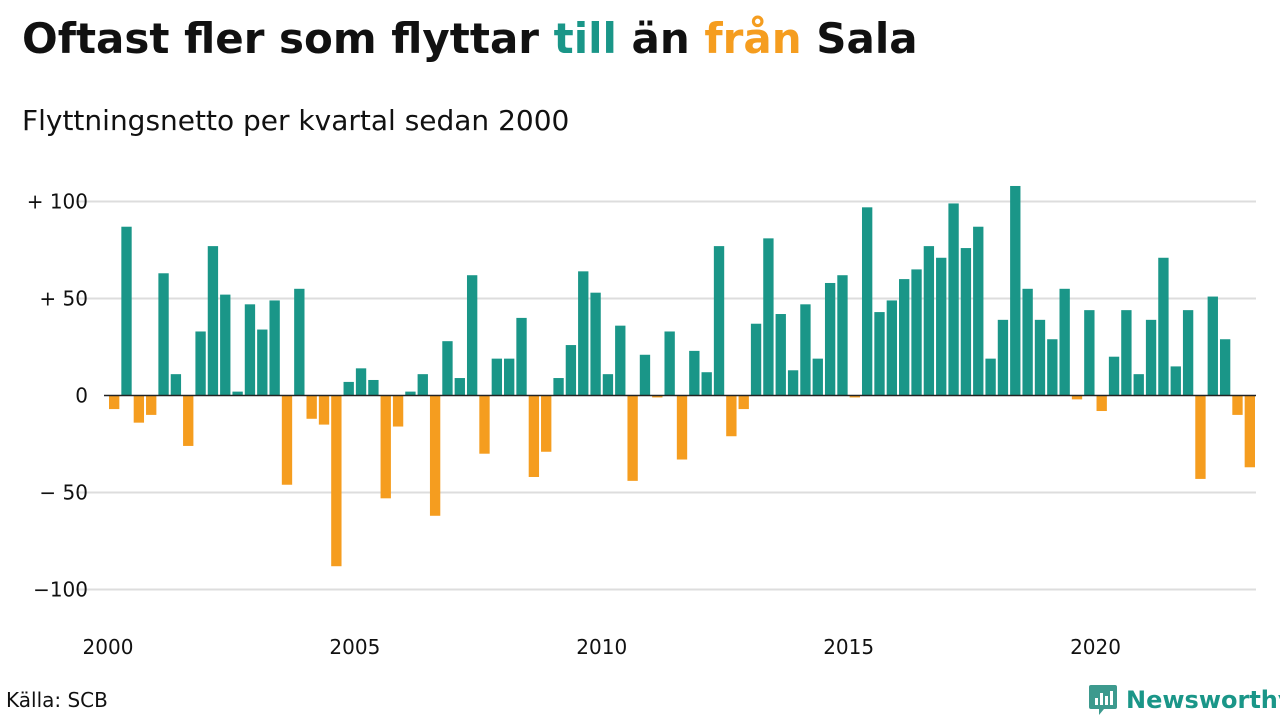 Image resolution: width=1280 pixels, height=720 pixels. Describe the element at coordinates (859, 38) in the screenshot. I see `title-part-after: Sala` at that location.